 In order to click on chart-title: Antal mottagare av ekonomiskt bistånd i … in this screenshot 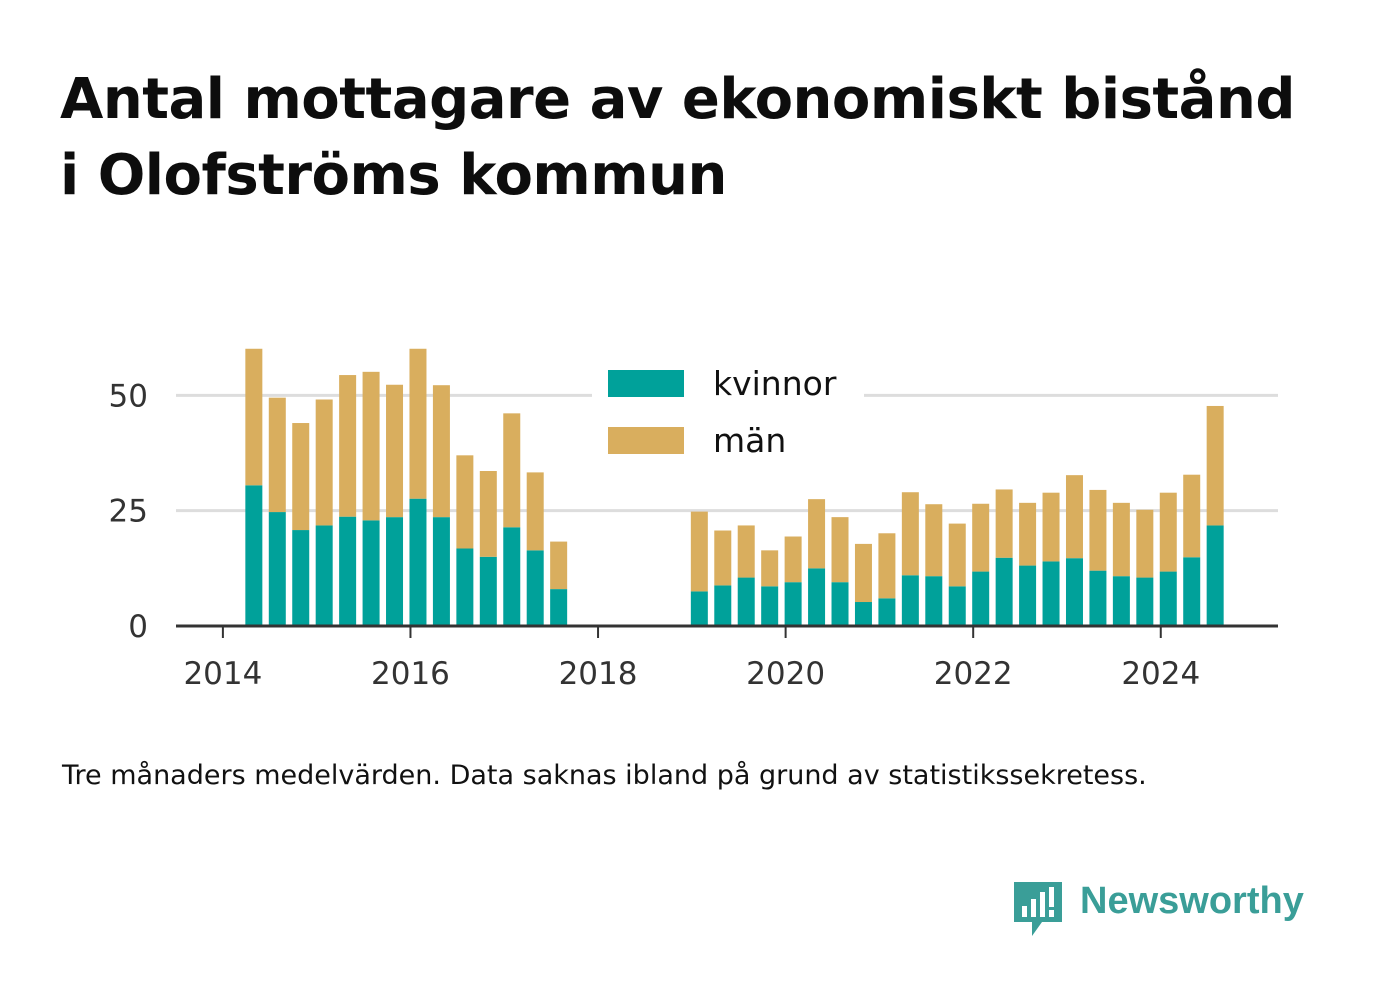, I will do `click(677, 137)`.